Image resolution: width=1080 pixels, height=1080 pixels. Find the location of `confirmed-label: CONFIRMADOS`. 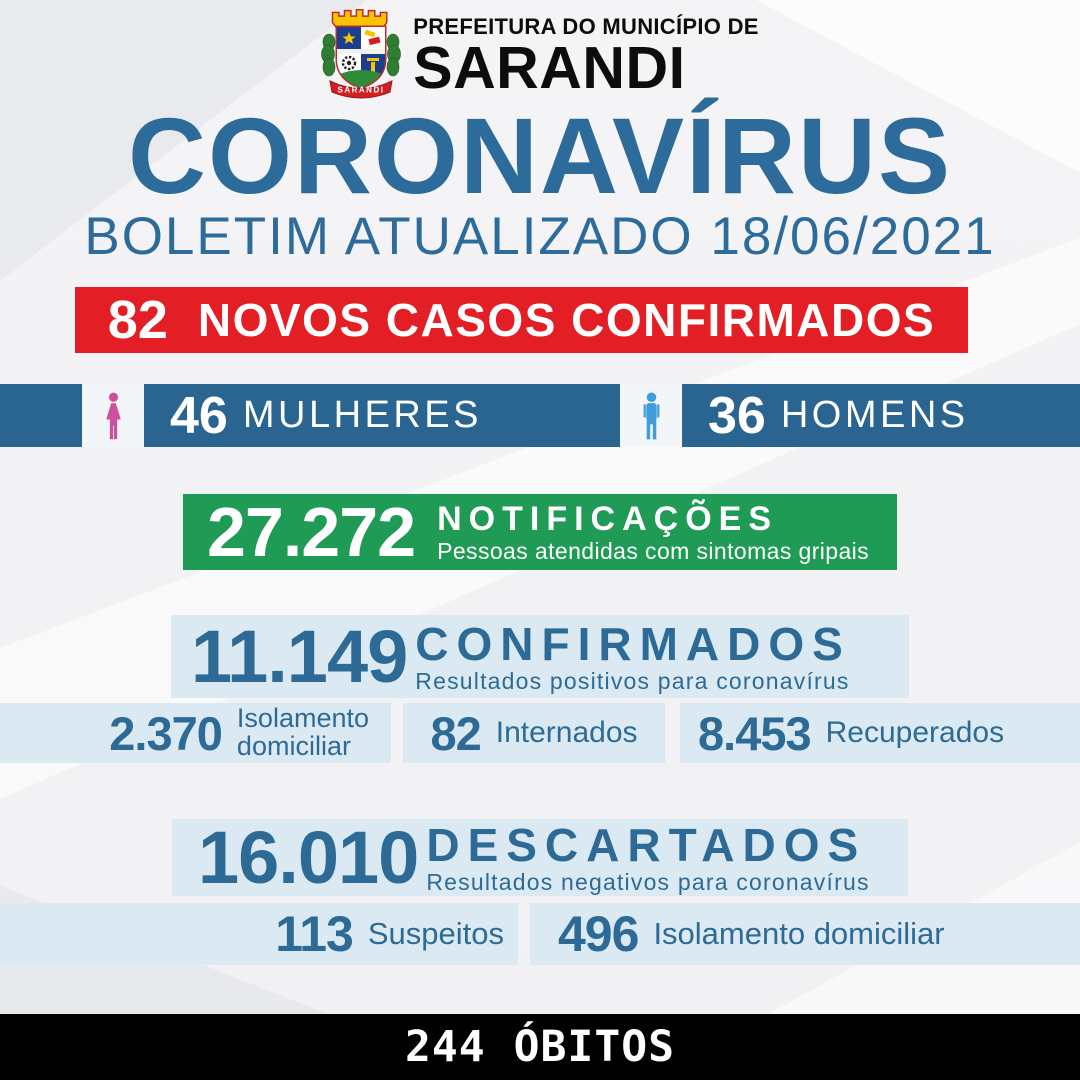

confirmed-label: CONFIRMADOS is located at coordinates (633, 643).